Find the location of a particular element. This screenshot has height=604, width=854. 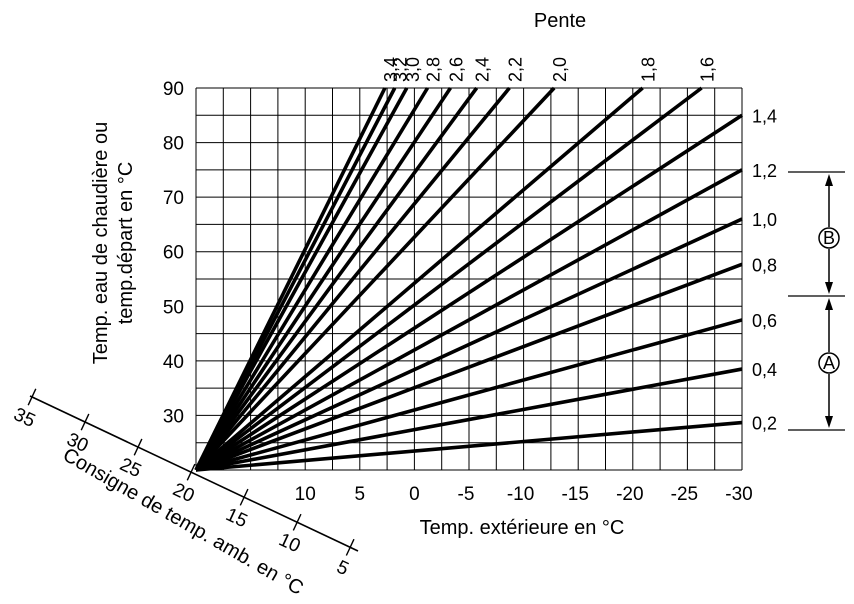

slope-label-1-0: 1,0 is located at coordinates (764, 220).